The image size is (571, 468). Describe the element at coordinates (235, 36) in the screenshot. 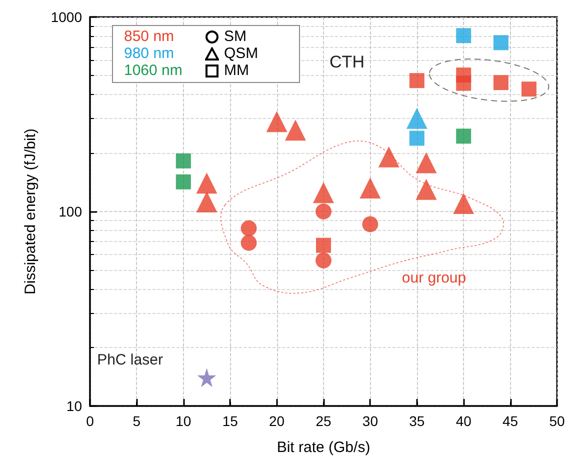

I see `annotation: SM` at that location.